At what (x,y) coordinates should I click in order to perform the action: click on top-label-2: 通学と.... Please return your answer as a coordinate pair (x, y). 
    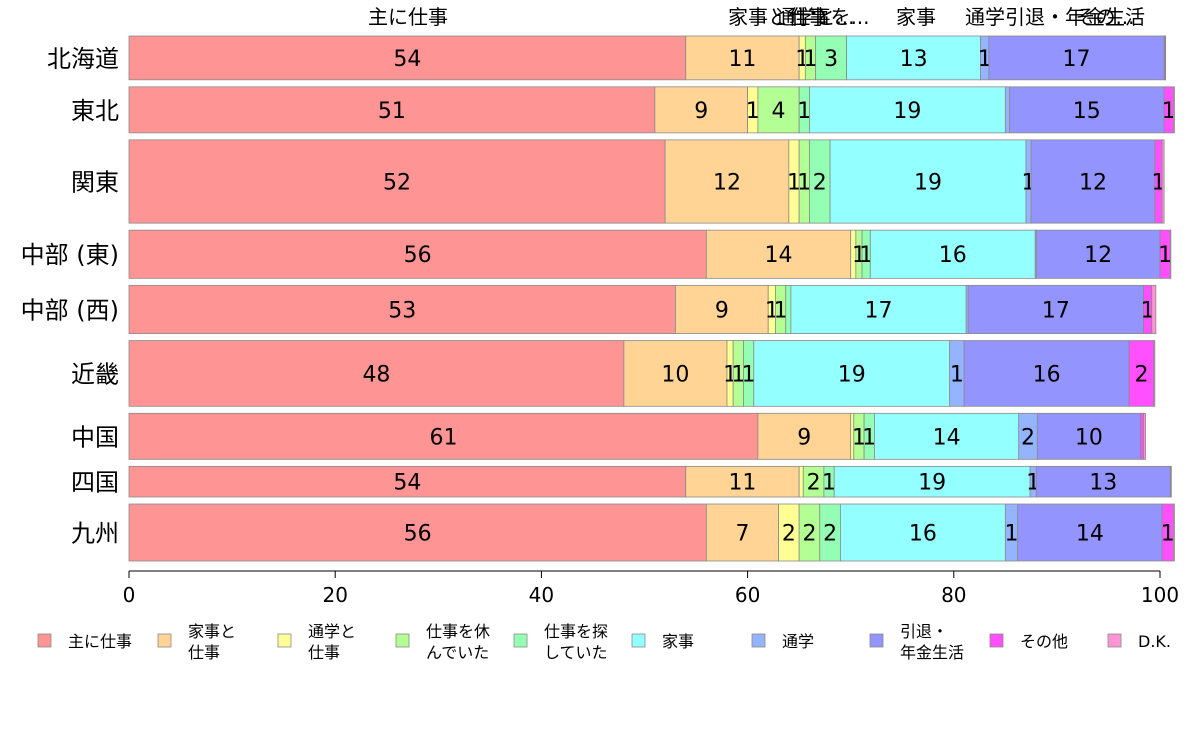
    Looking at the image, I should click on (814, 17).